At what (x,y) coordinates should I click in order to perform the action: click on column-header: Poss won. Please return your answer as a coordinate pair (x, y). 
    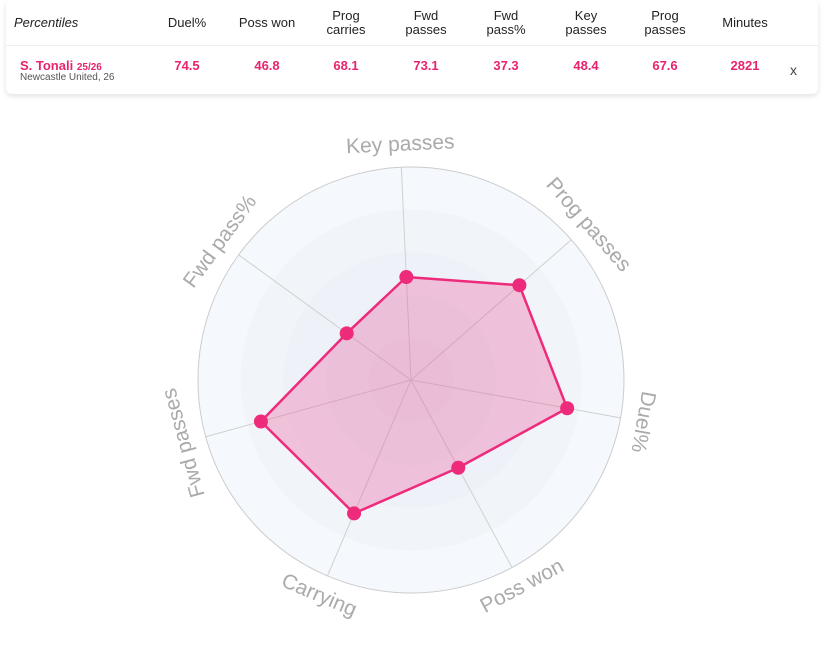
    Looking at the image, I should click on (267, 22).